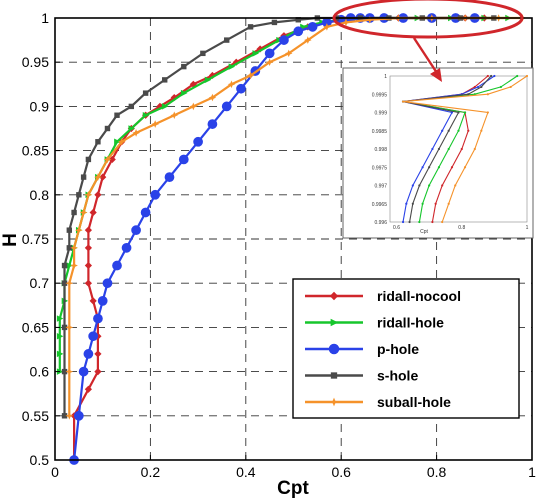 This screenshot has width=540, height=501. Describe the element at coordinates (35, 416) in the screenshot. I see `y-tick-label: 0.55` at that location.